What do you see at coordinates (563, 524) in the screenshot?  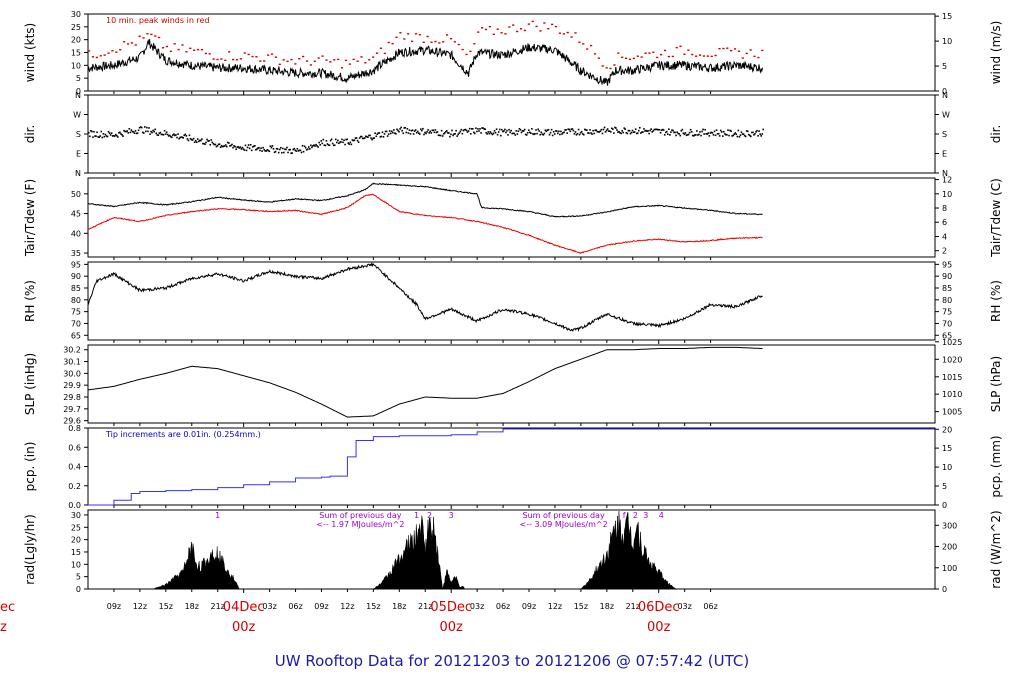 I see `rad-annotation: <-- 3.09 MJoules/m^2` at bounding box center [563, 524].